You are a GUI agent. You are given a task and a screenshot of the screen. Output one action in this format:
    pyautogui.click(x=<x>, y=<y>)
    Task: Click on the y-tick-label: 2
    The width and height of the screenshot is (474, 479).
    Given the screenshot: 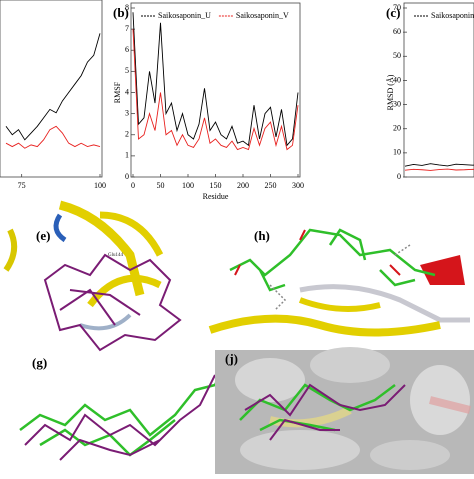 What is the action you would take?
    pyautogui.click(x=127, y=134)
    